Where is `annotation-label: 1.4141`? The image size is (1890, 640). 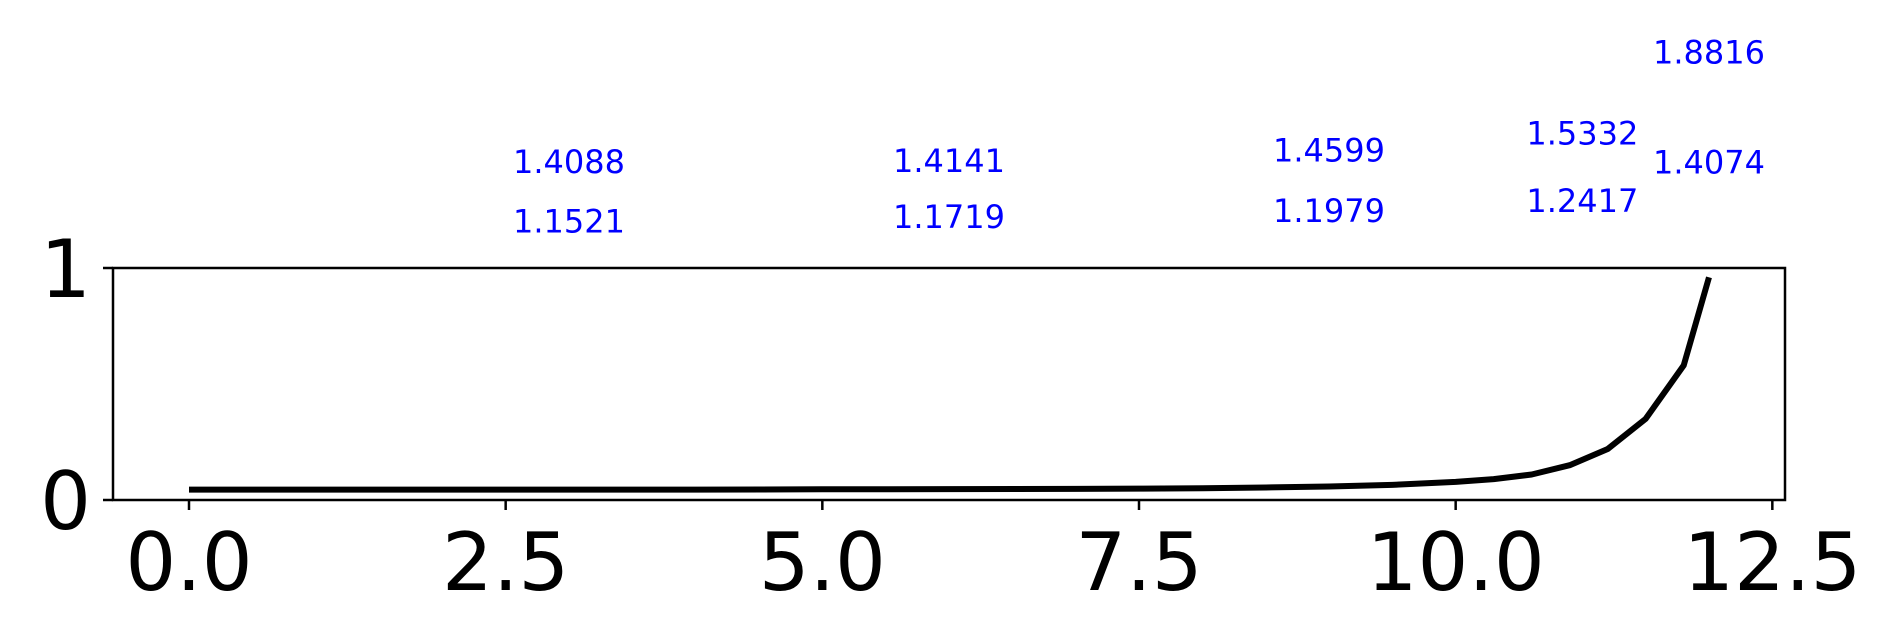
annotation-label: 1.4141 is located at coordinates (949, 161).